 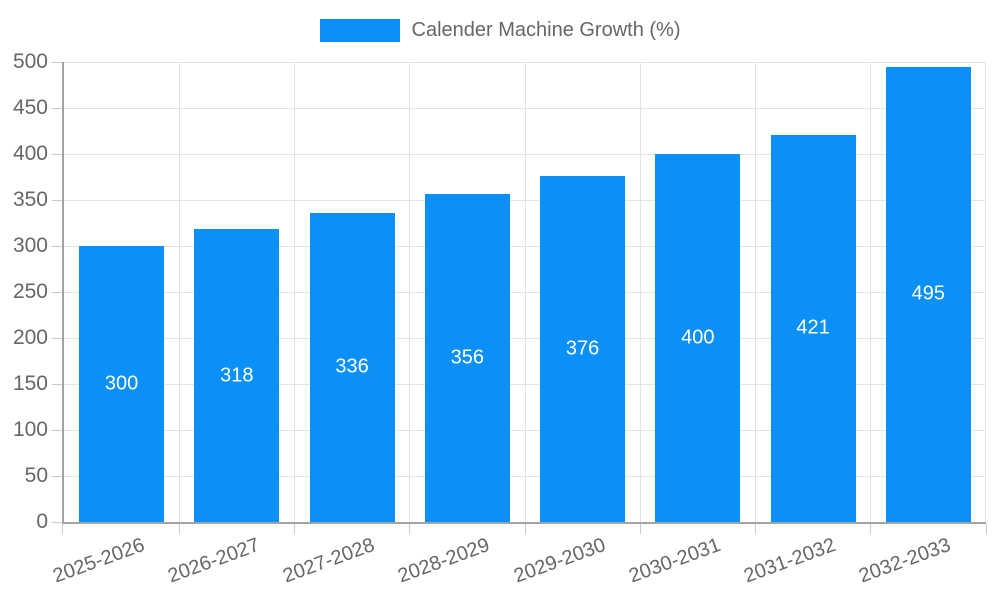 I want to click on bar-value-label: 376, so click(x=582, y=348).